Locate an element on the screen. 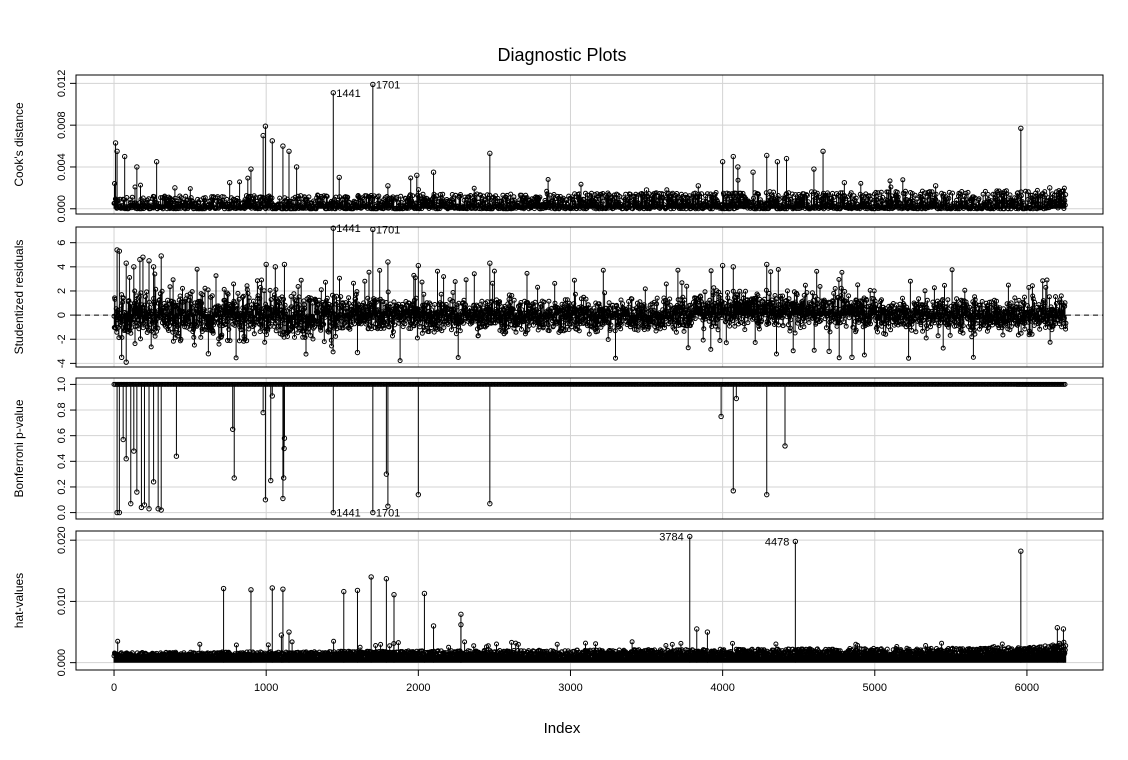  y-axis: 0.000 0.004 0.008 0.012 is located at coordinates (66, 146).